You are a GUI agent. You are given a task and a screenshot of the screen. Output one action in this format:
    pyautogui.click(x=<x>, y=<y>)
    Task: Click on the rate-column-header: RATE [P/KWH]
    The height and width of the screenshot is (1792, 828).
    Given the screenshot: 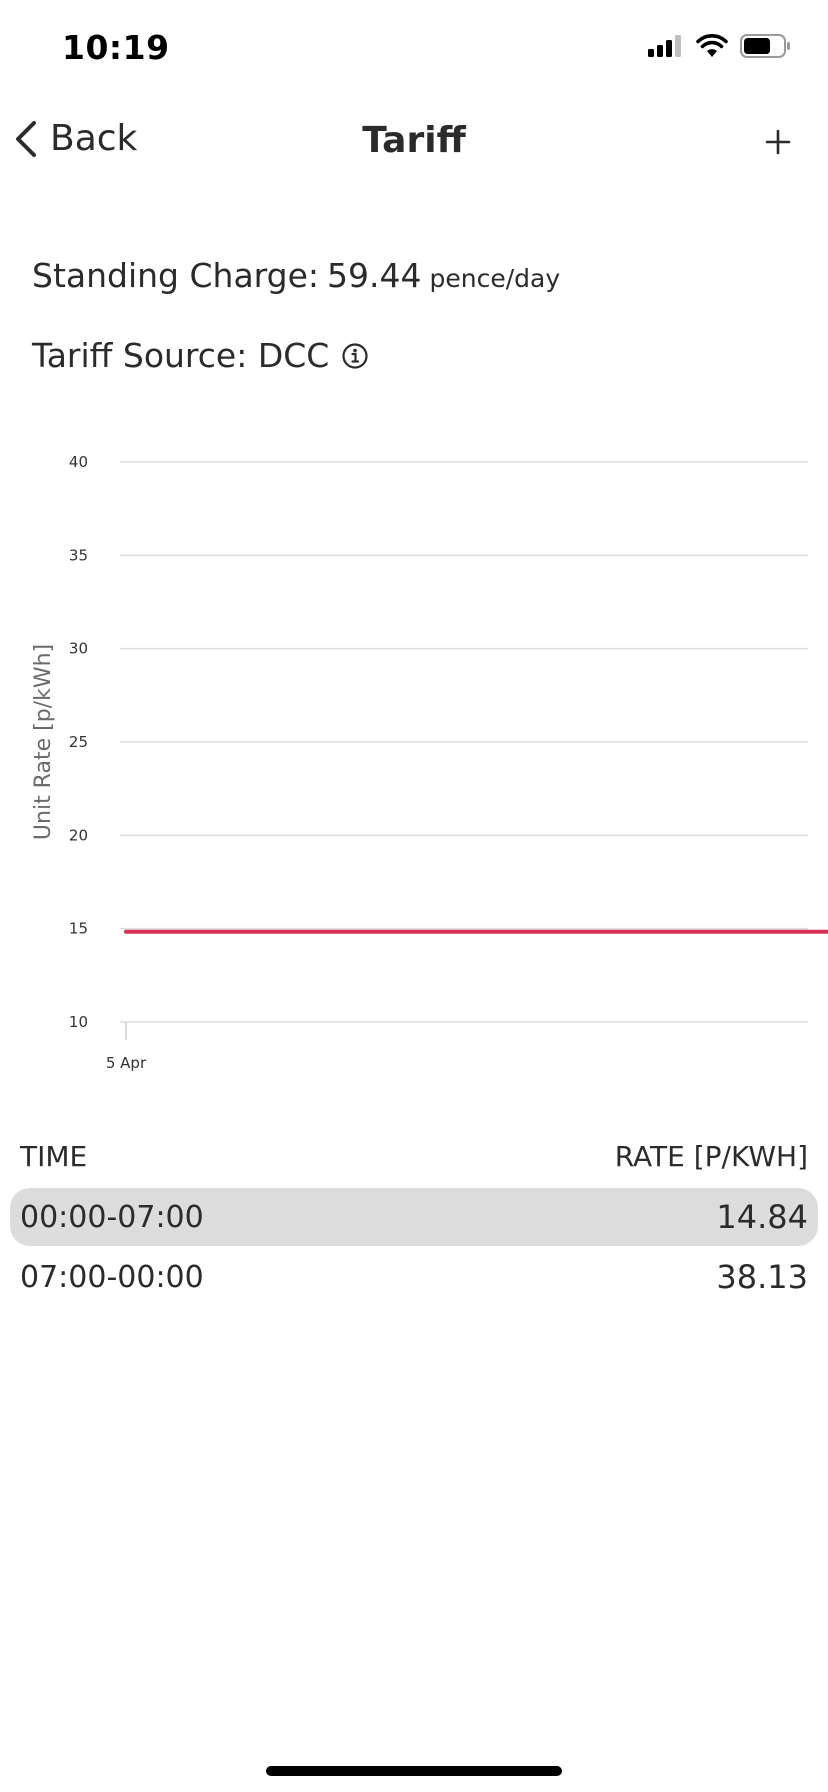 What is the action you would take?
    pyautogui.click(x=711, y=1156)
    